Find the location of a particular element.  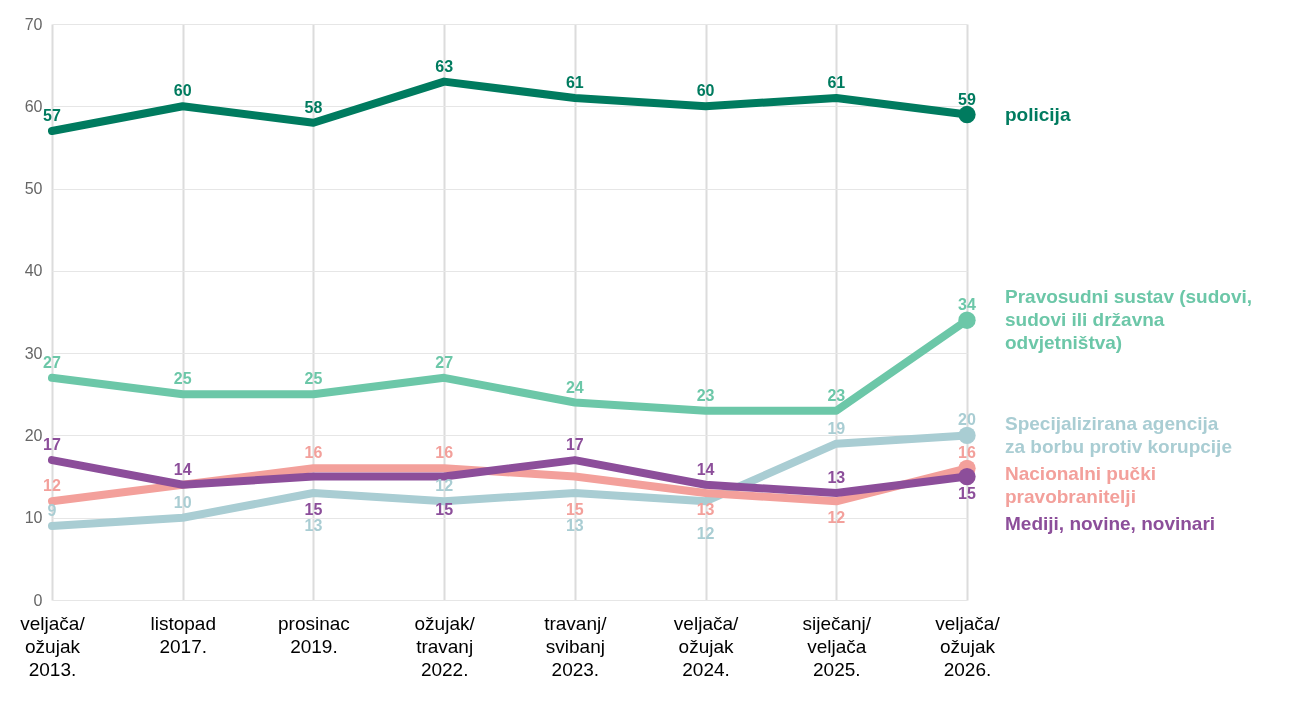

data-label: 10 is located at coordinates (182, 502).